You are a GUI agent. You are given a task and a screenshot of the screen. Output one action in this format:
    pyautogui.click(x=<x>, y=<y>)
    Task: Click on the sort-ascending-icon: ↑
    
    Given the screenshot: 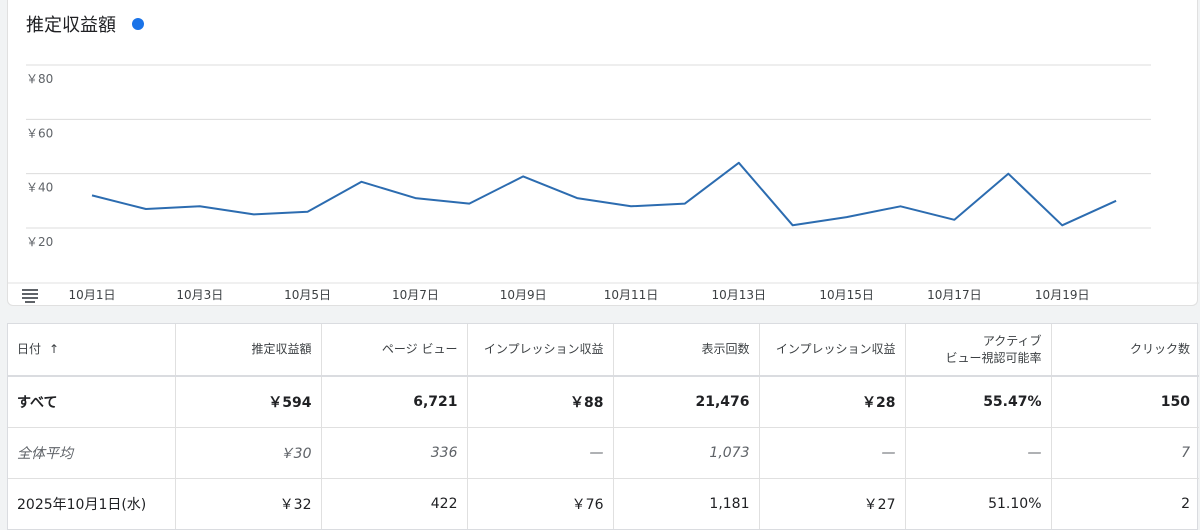 What is the action you would take?
    pyautogui.click(x=54, y=349)
    